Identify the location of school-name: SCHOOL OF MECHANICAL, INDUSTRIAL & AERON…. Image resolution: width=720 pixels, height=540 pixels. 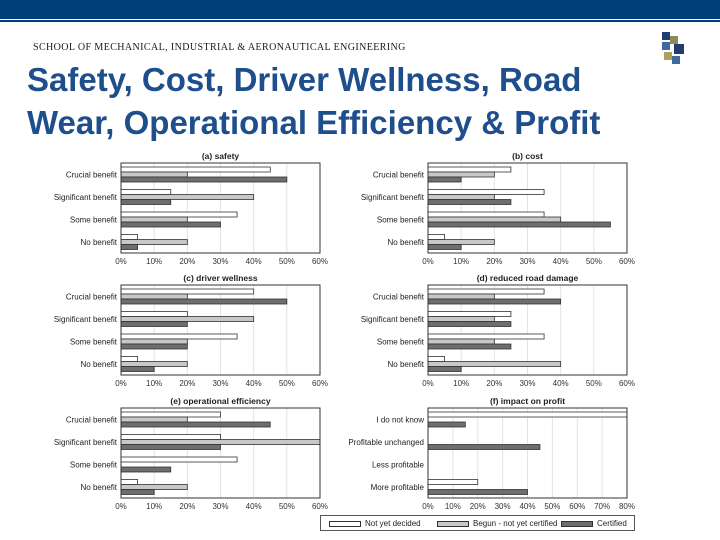
(219, 47).